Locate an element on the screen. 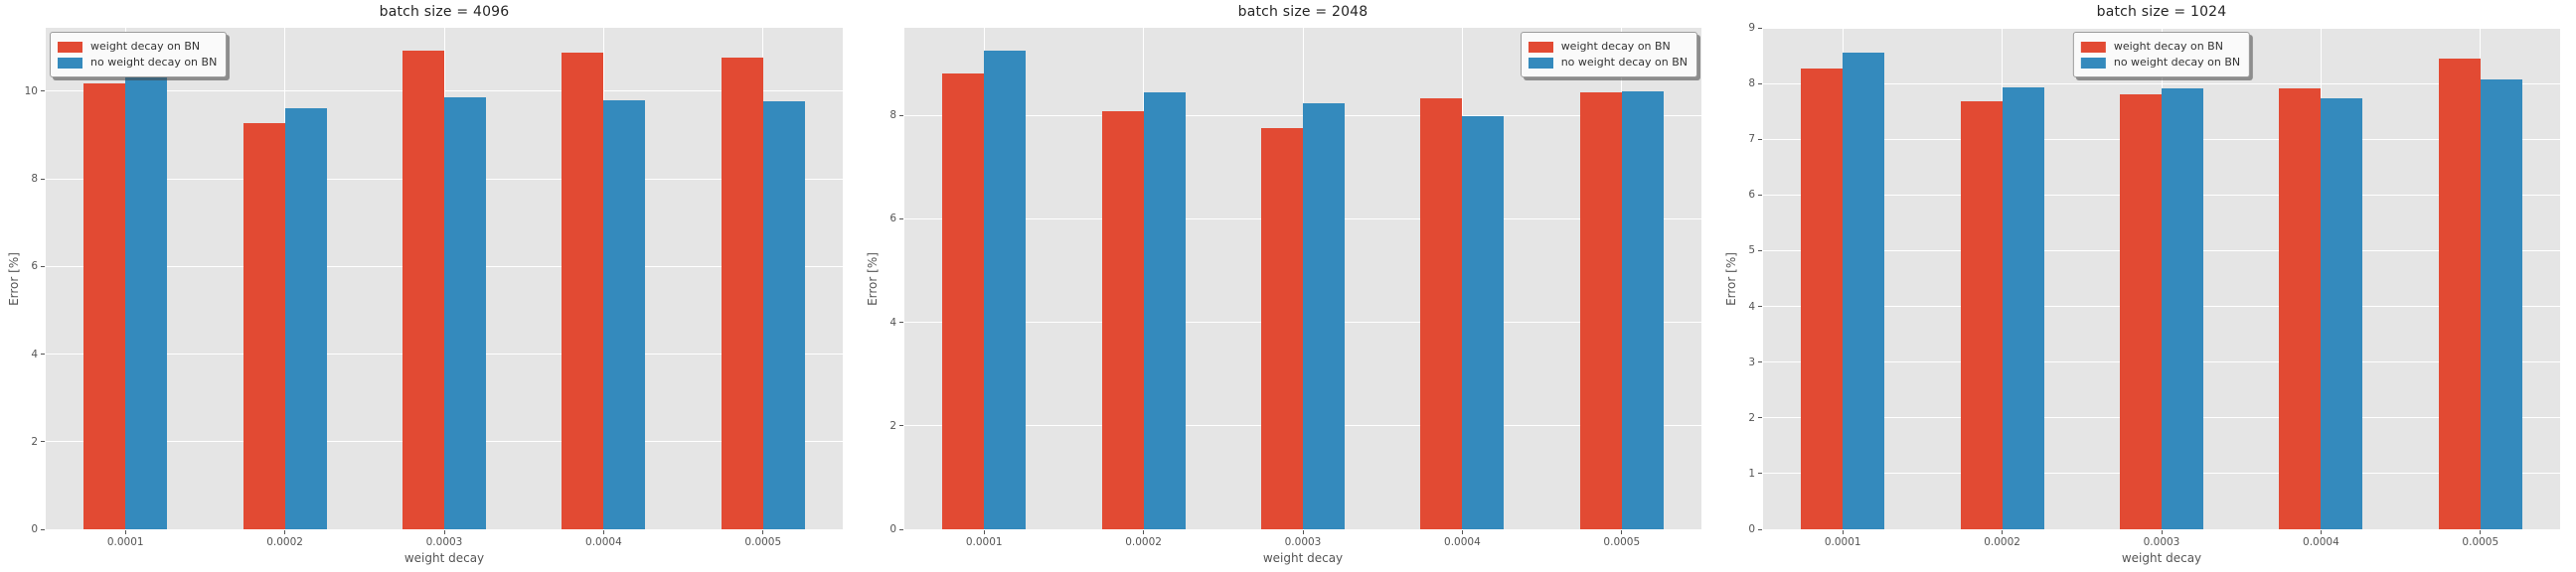 This screenshot has width=2576, height=572. chart-title: batch size = 4096 is located at coordinates (444, 12).